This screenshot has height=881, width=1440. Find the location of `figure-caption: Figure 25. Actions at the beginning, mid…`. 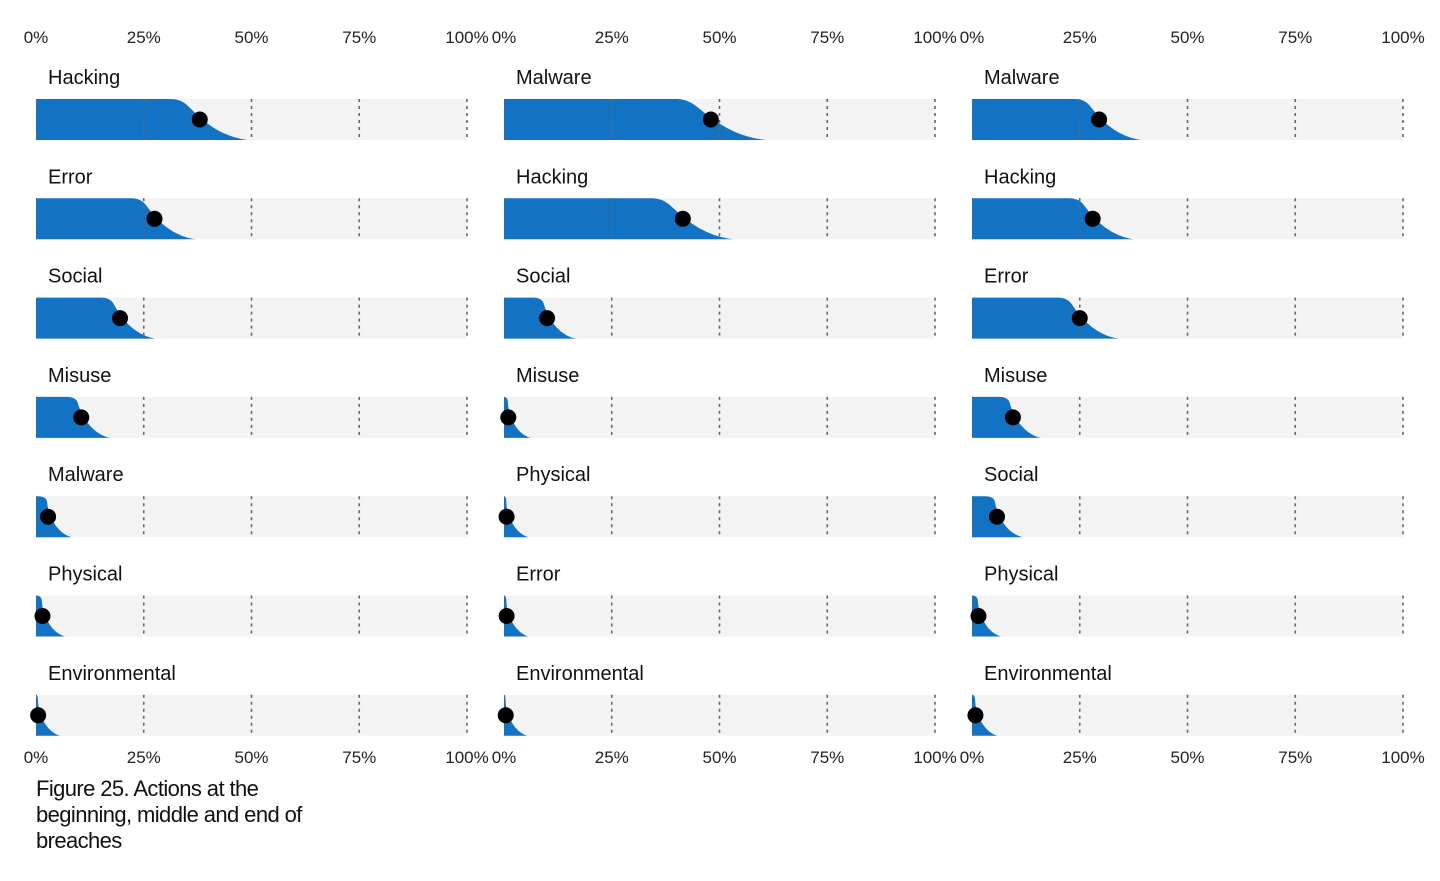

figure-caption: Figure 25. Actions at the beginning, mid… is located at coordinates (169, 814).